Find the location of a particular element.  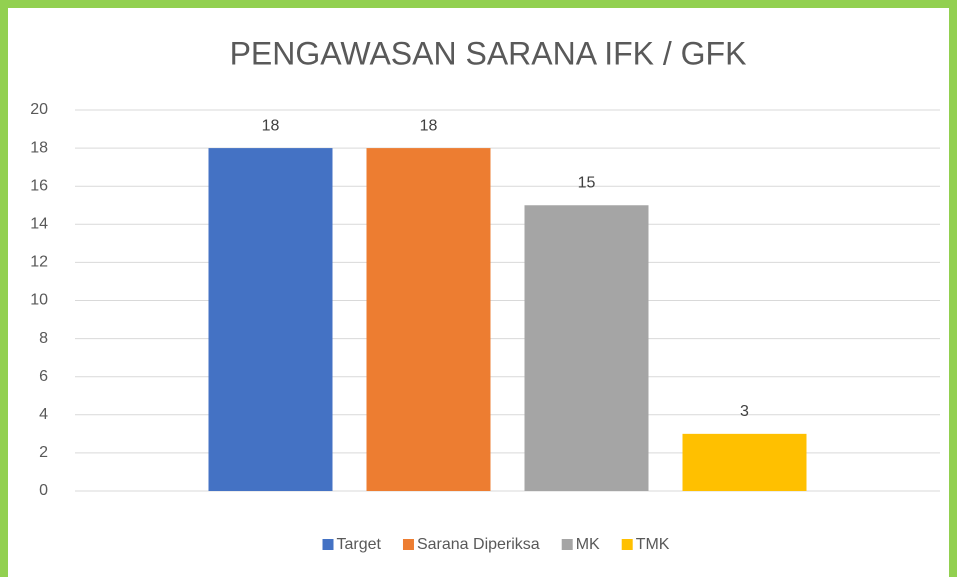

data-label: 3 is located at coordinates (744, 411).